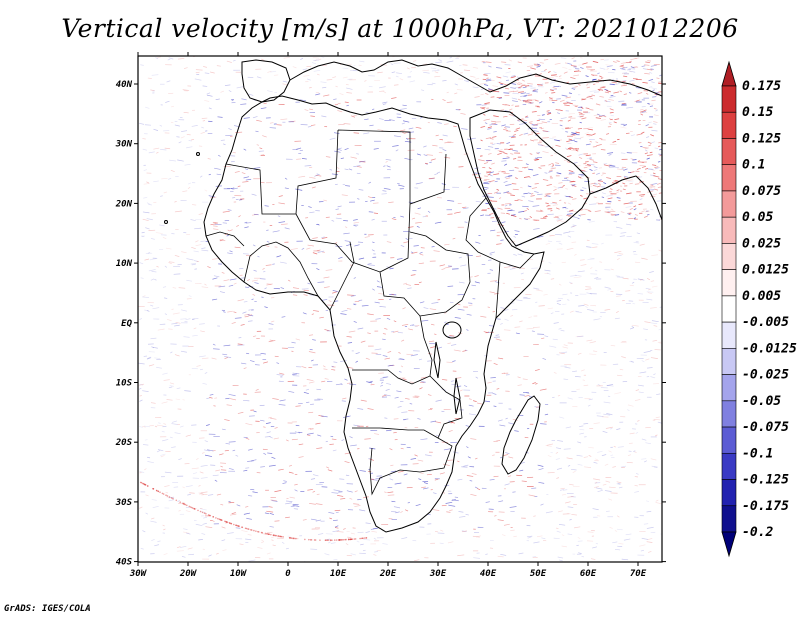 This screenshot has width=800, height=618. I want to click on lat-tick-label: 40S, so click(124, 563).